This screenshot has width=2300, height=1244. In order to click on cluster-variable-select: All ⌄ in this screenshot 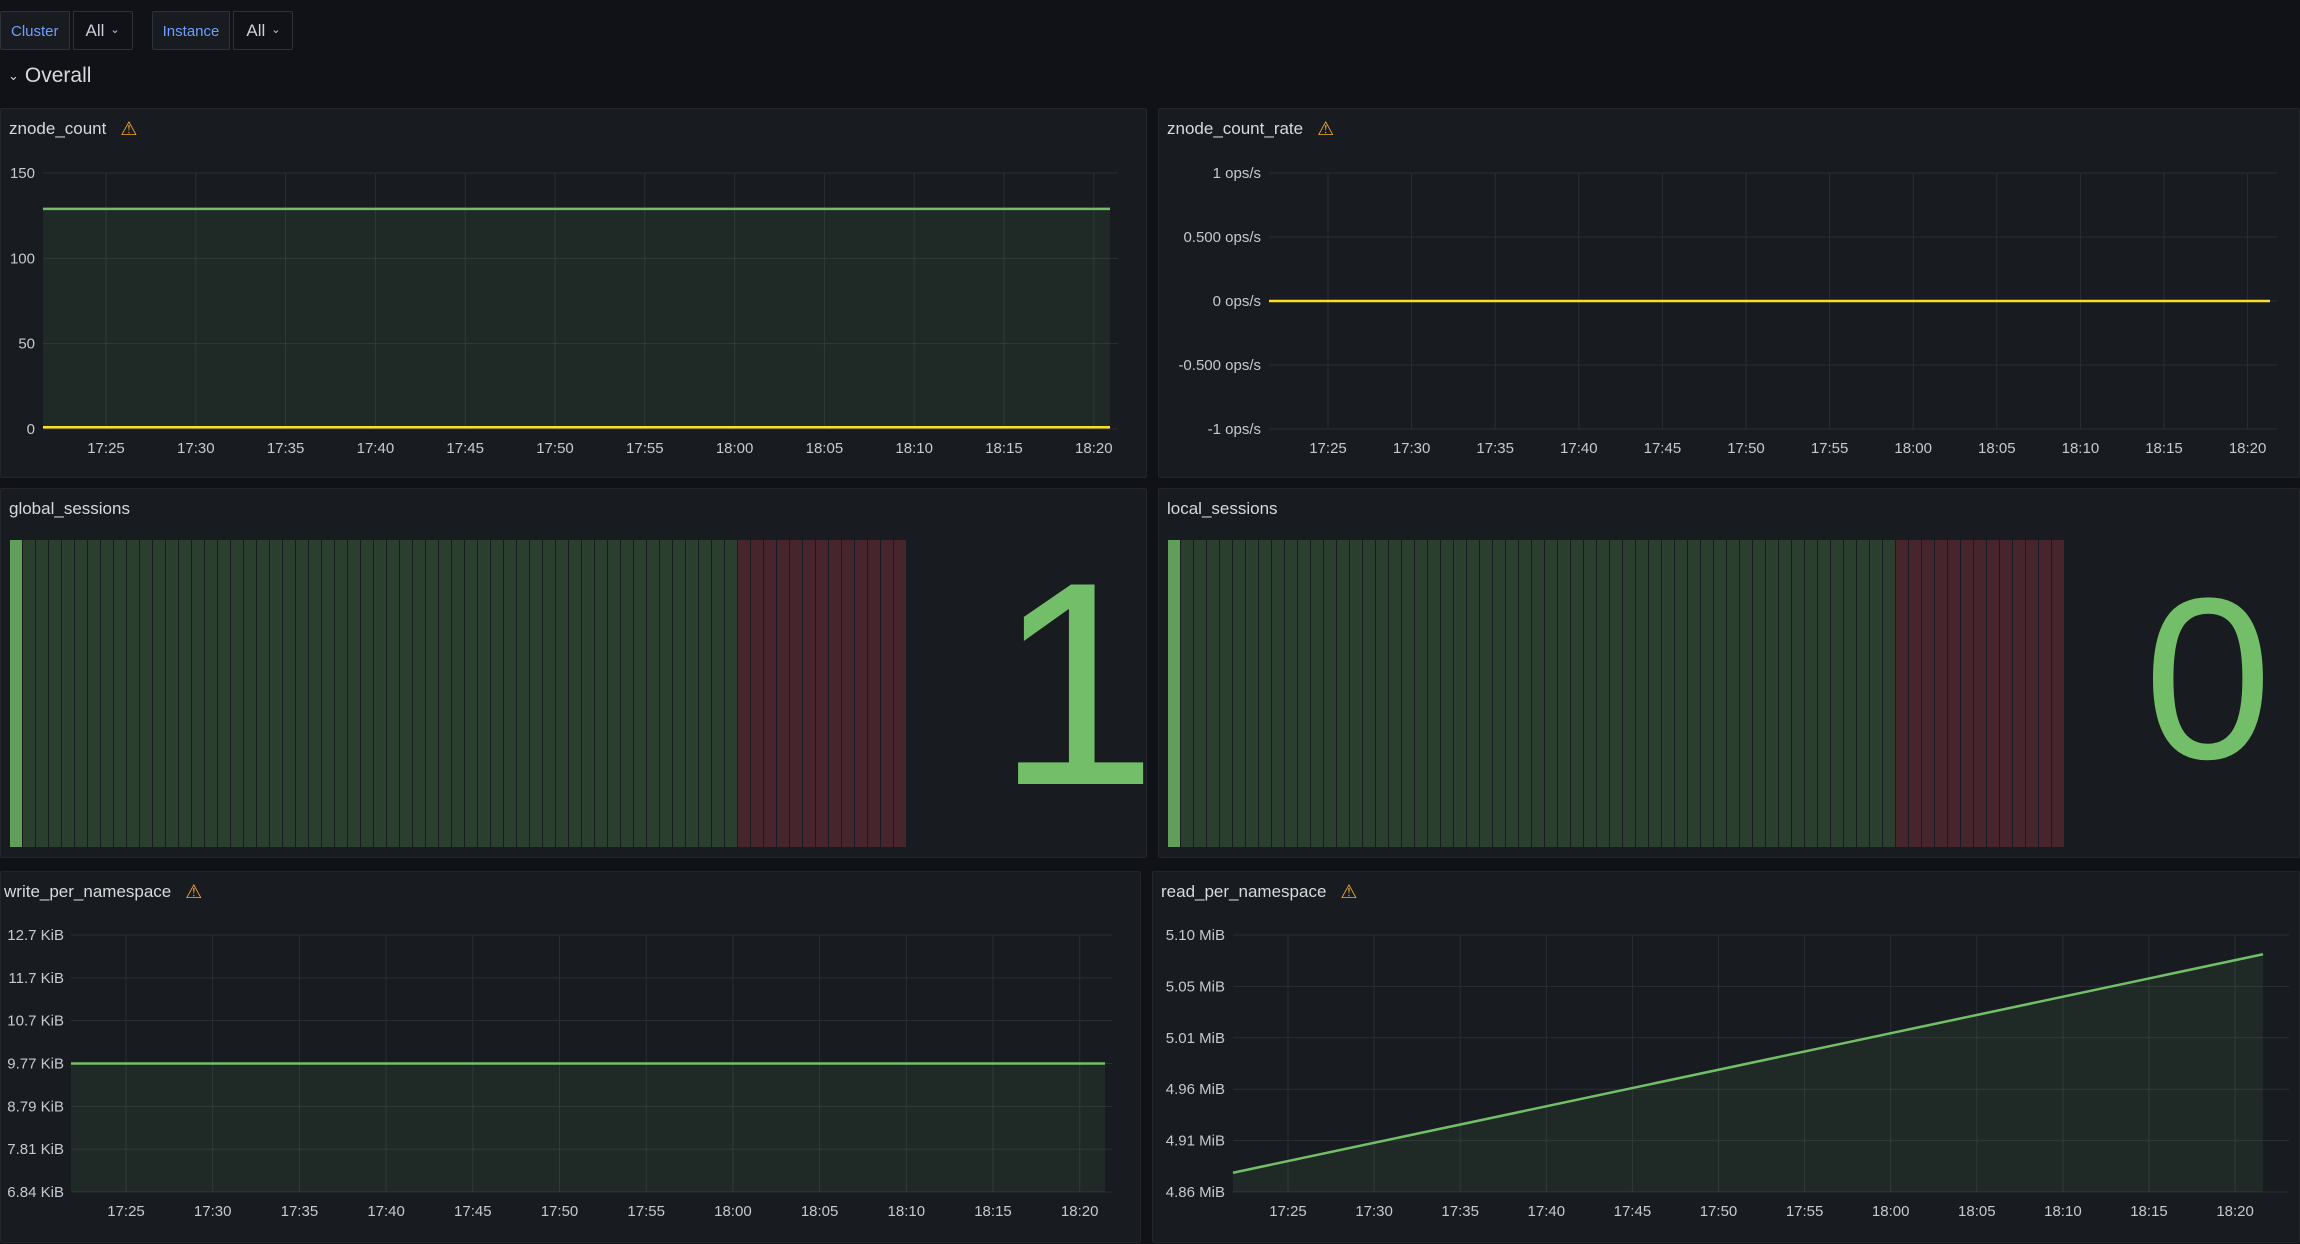, I will do `click(102, 30)`.